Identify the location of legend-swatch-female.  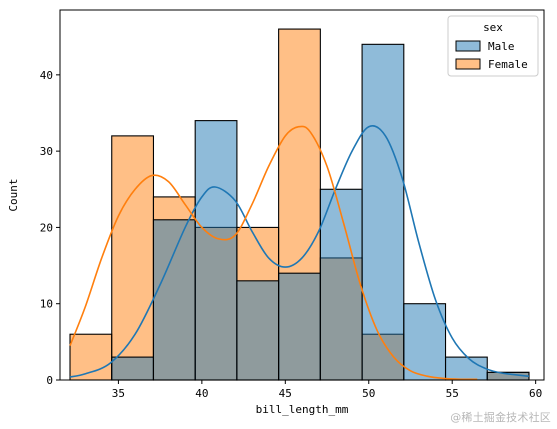
(468, 64).